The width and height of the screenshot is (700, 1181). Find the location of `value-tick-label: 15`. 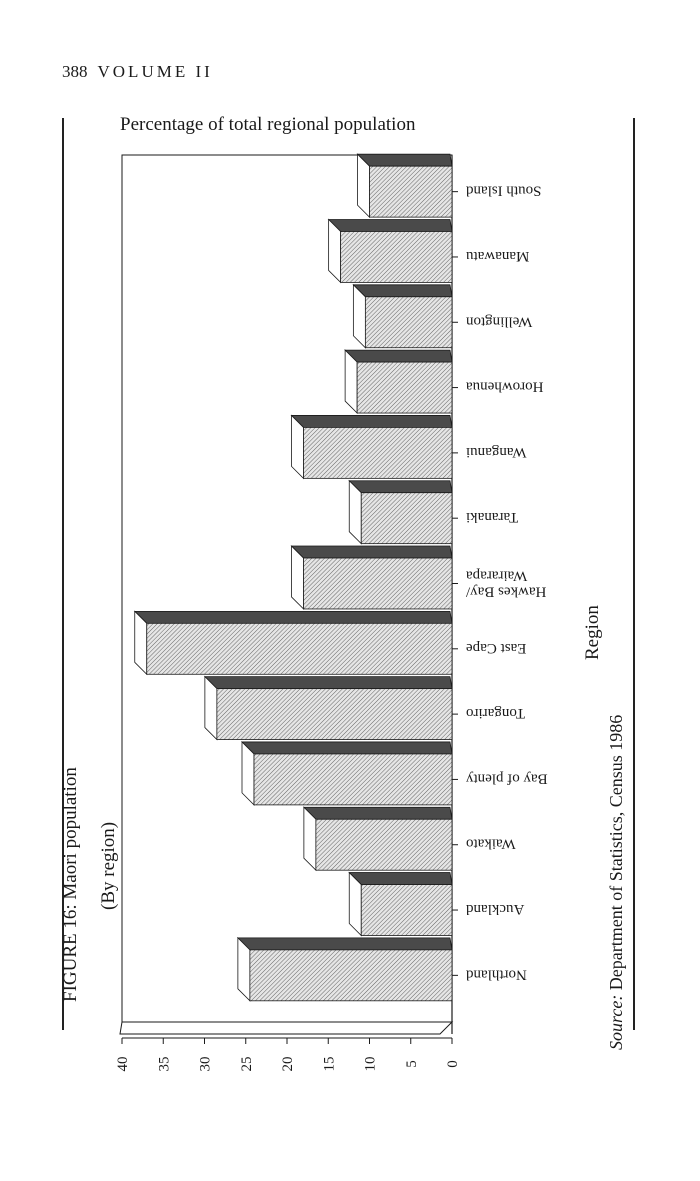

value-tick-label: 15 is located at coordinates (329, 1064).